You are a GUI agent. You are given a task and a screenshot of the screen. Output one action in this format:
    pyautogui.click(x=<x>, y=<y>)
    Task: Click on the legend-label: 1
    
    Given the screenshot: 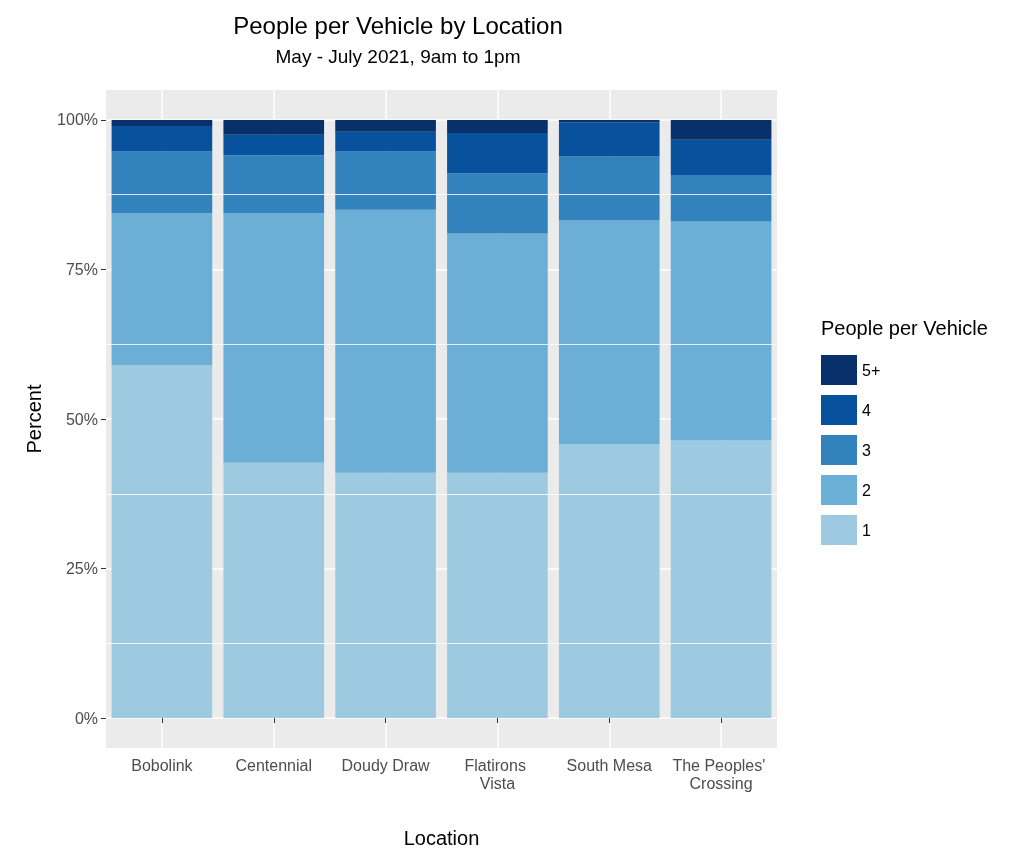 What is the action you would take?
    pyautogui.click(x=866, y=530)
    